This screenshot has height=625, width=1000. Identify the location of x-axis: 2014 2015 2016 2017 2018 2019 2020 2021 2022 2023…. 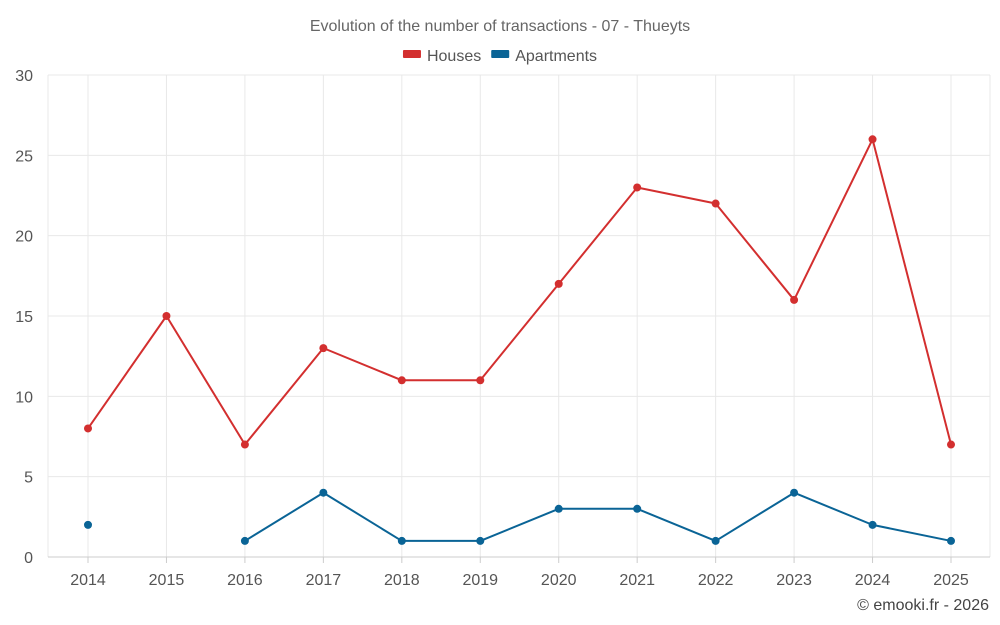
(519, 573).